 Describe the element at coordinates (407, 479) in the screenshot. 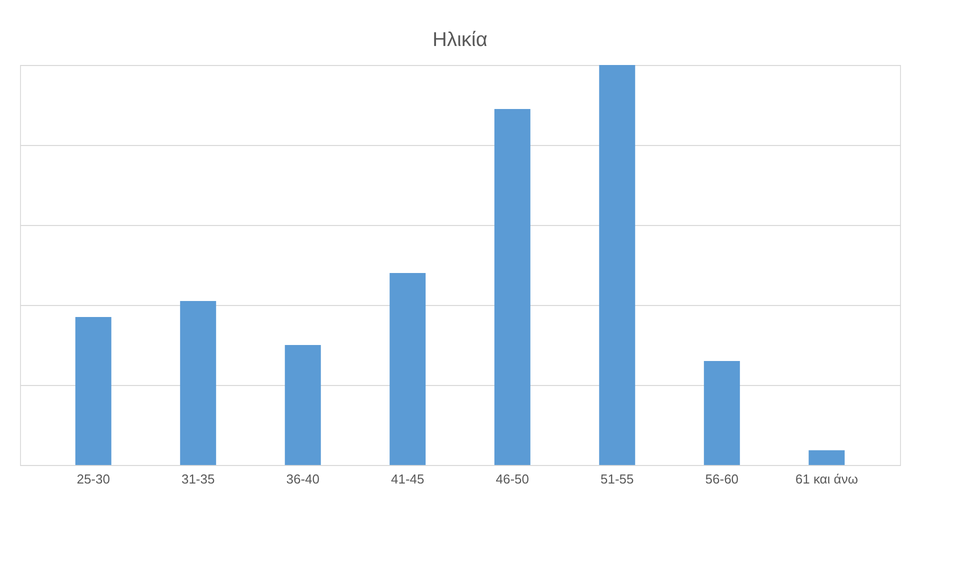

I see `x-tick-label: 41-45` at that location.